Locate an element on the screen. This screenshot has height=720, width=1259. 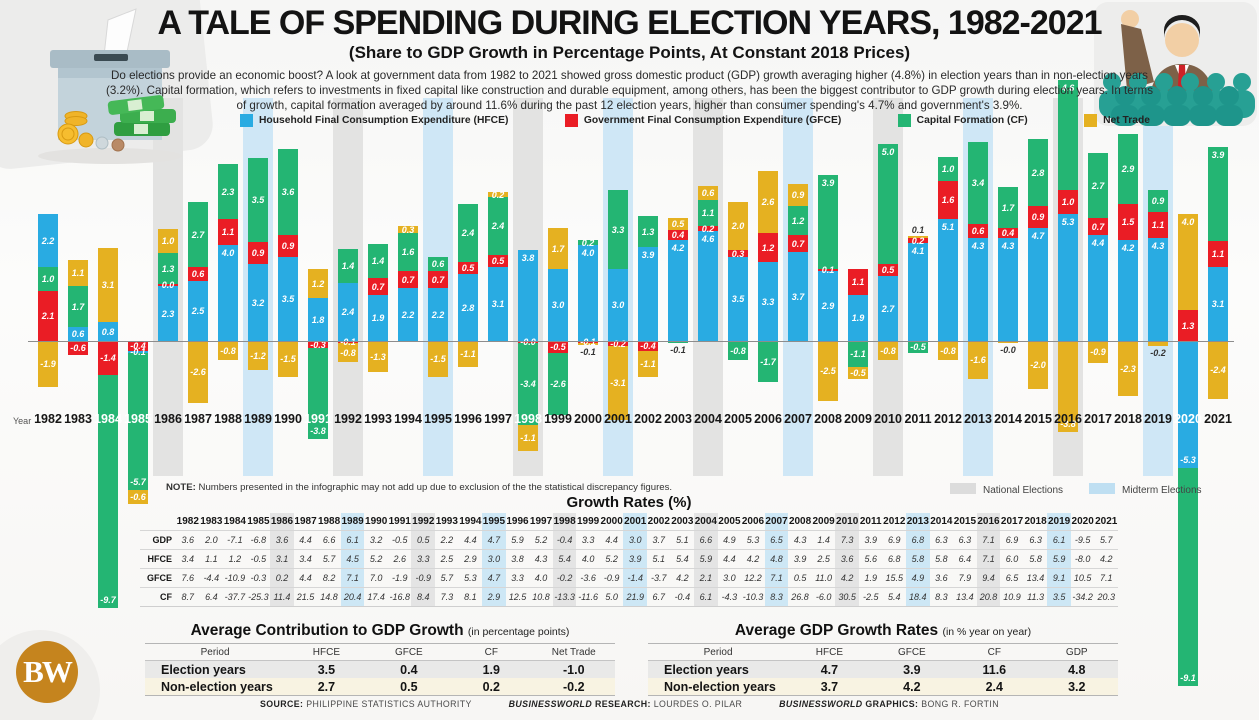
growth-cell: -34.2 is located at coordinates (1082, 597).